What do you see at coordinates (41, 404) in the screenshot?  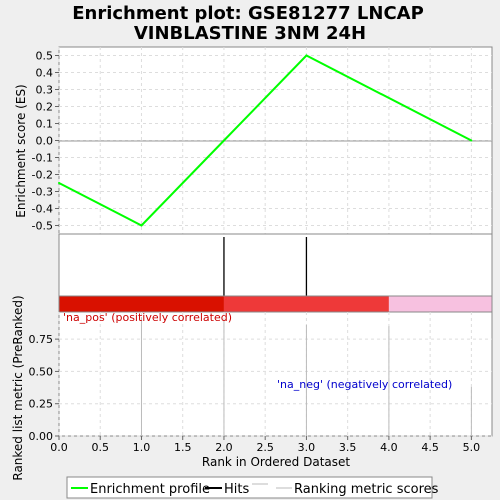 I see `rank-y-tick-label: 0.25` at bounding box center [41, 404].